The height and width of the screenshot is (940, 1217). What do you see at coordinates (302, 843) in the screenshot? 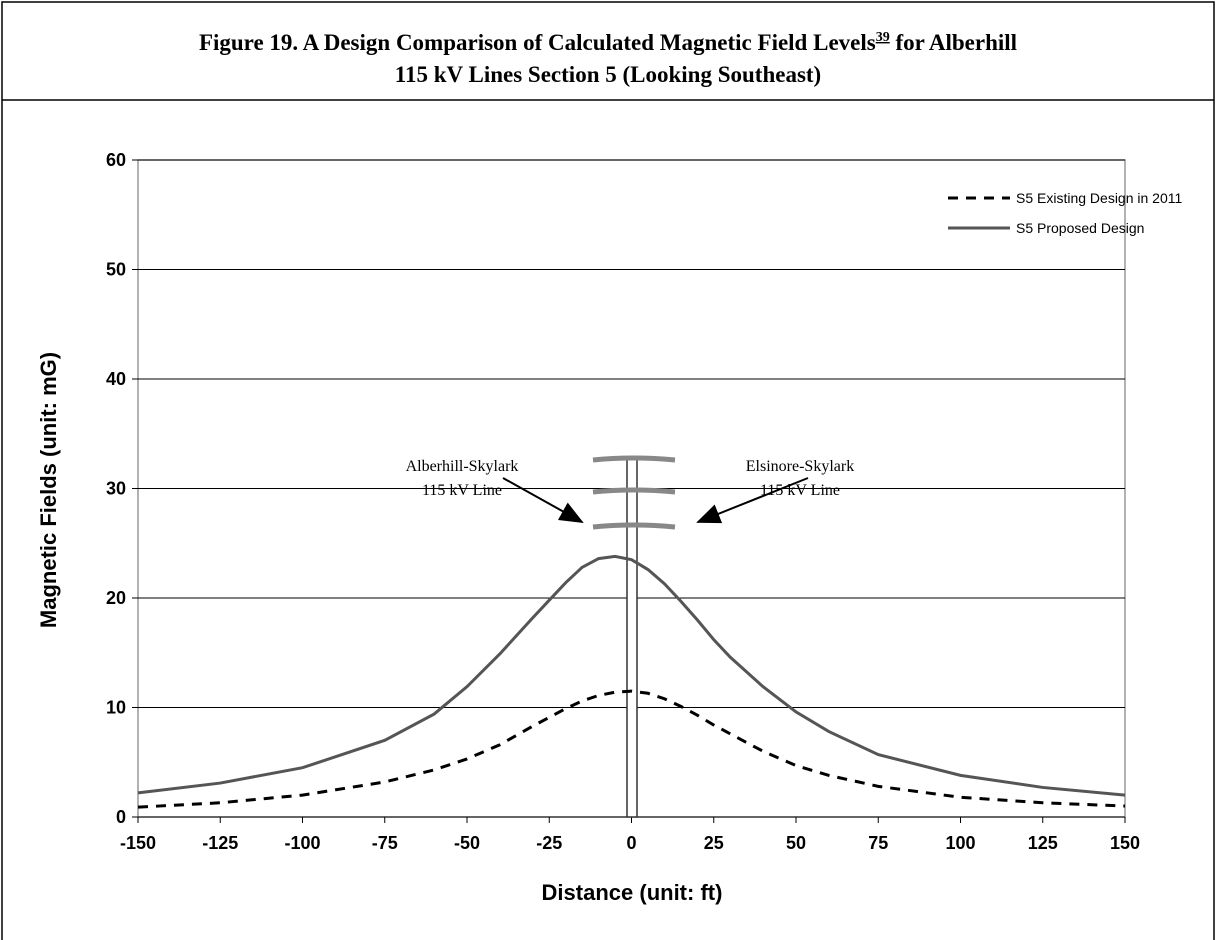
I see `x-tick-label: -100` at bounding box center [302, 843].